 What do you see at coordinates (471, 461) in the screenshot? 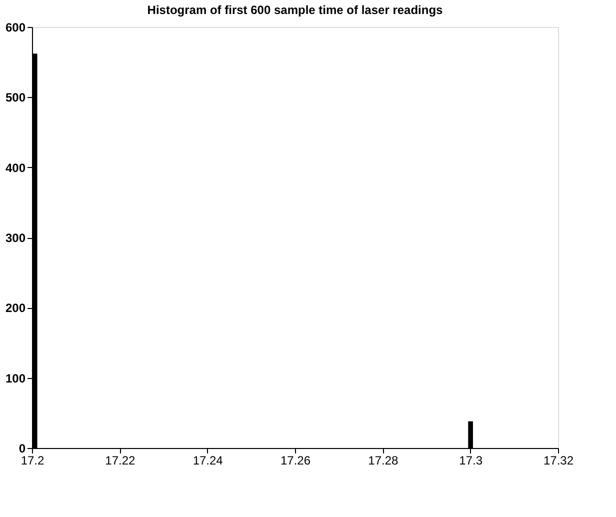
I see `x-tick-label: 17.3` at bounding box center [471, 461].